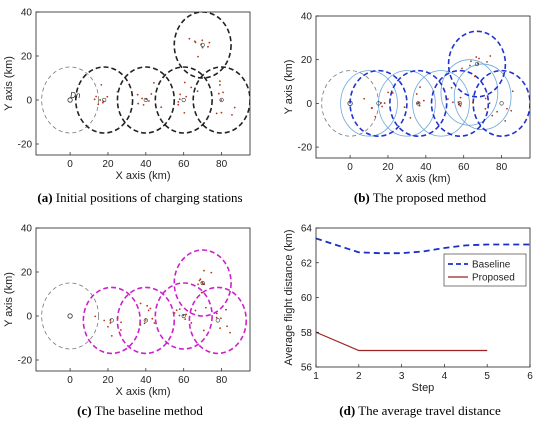 This screenshot has height=426, width=550. What do you see at coordinates (420, 198) in the screenshot?
I see `caption-b: (b) The proposed method` at bounding box center [420, 198].